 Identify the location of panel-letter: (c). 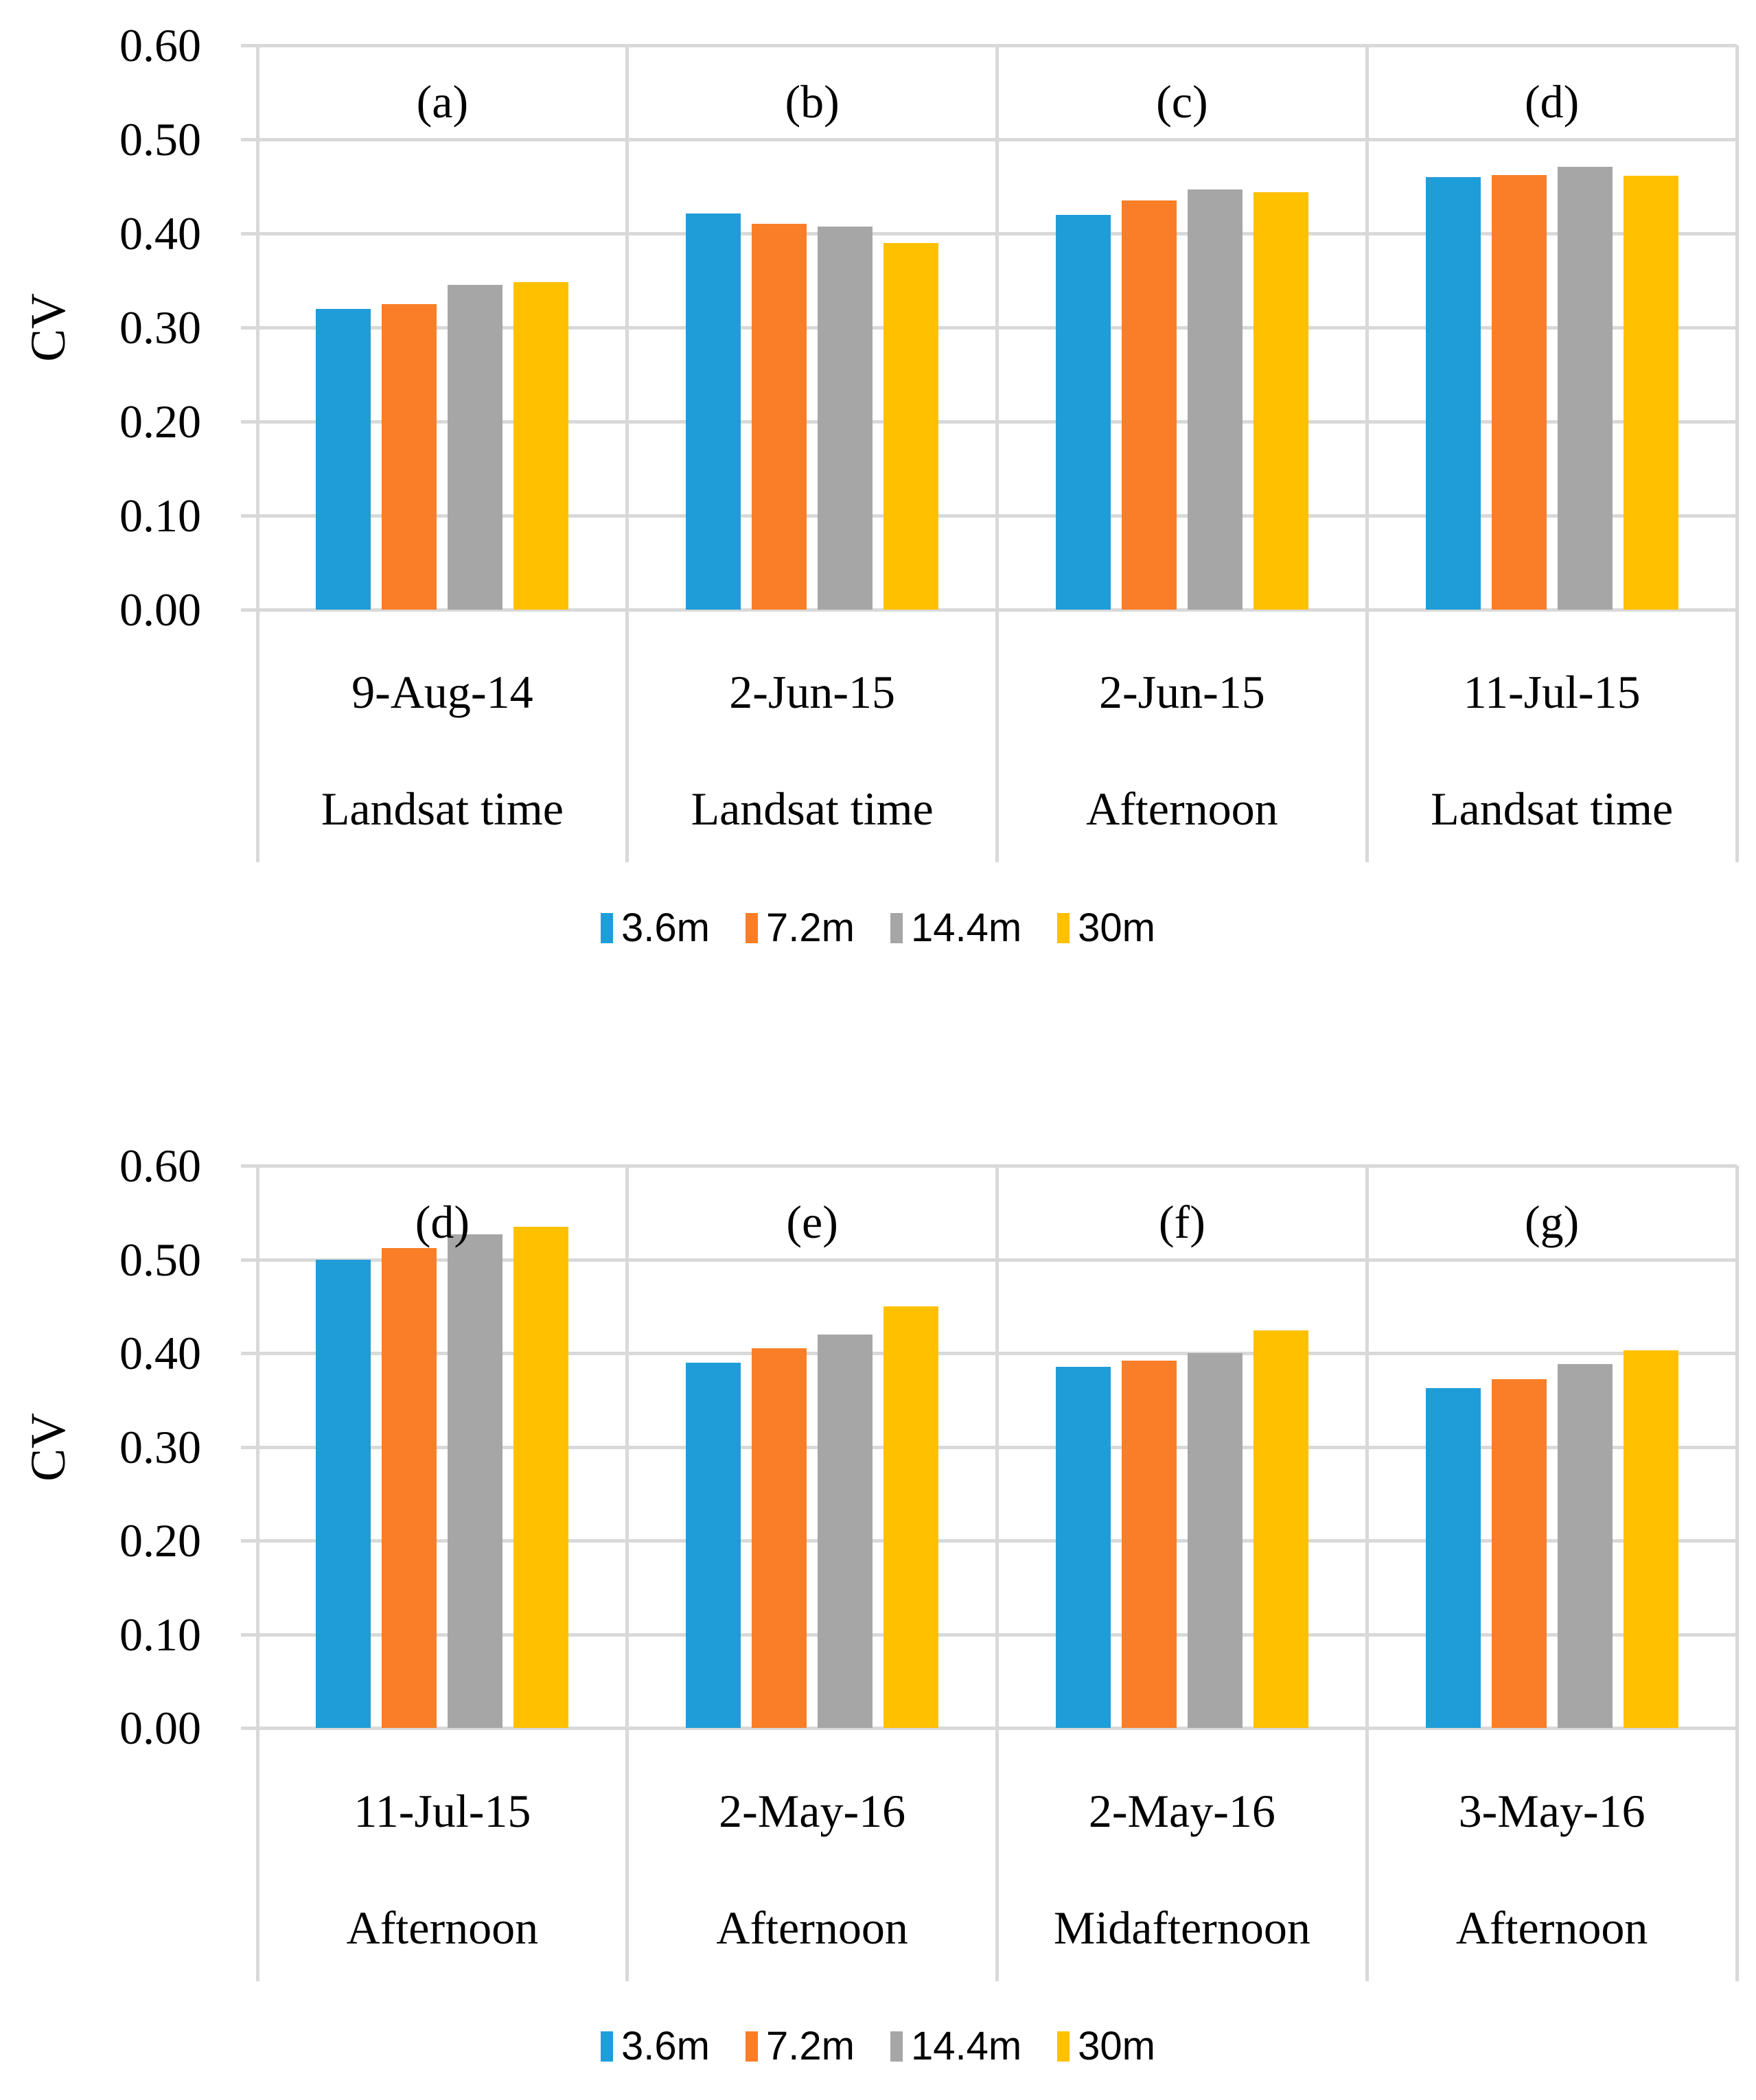
(1182, 102).